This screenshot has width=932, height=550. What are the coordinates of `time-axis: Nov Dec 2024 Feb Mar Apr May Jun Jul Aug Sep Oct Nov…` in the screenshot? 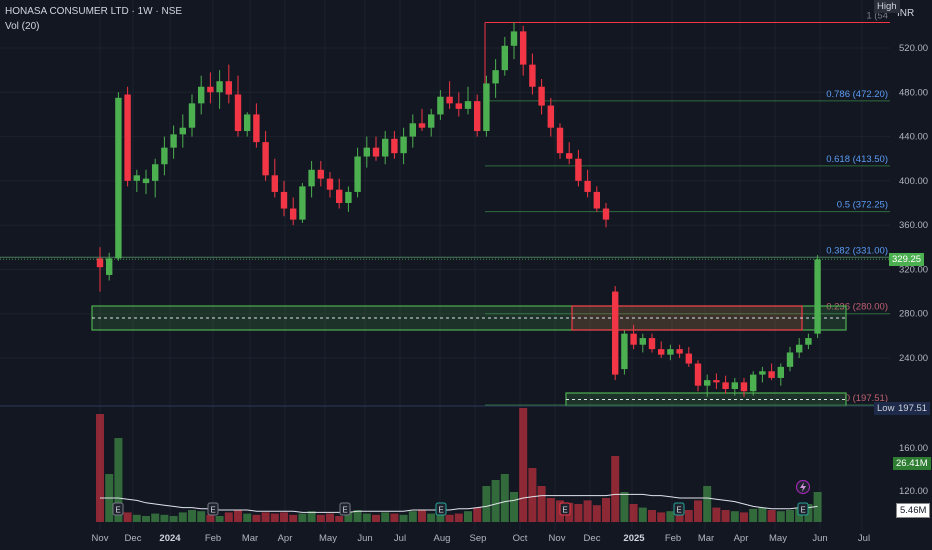 It's located at (481, 538).